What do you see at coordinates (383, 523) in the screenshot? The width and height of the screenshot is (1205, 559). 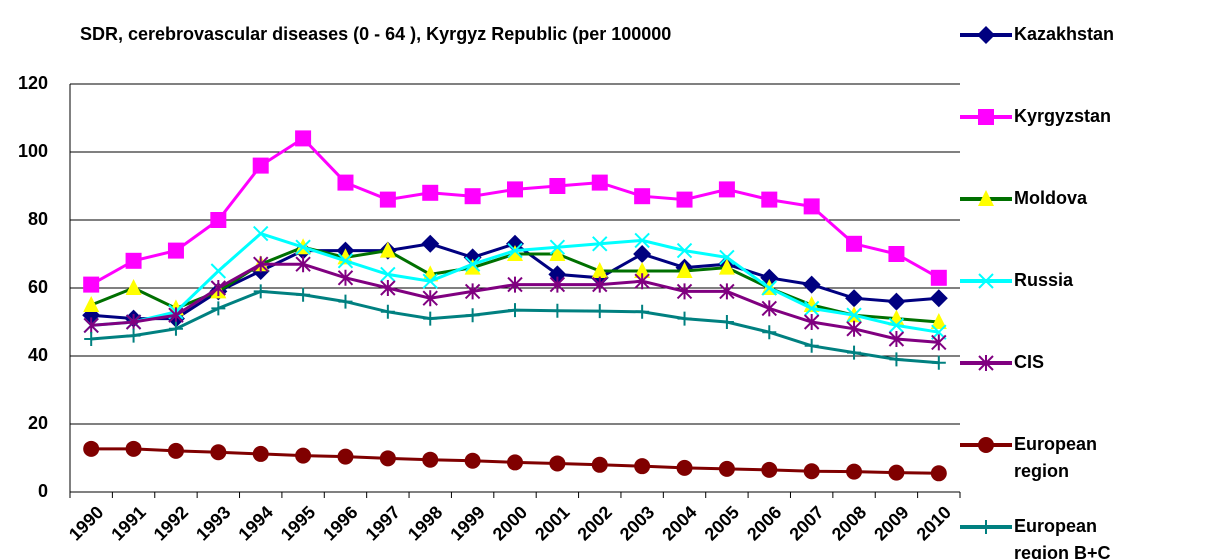 I see `x-tick-label: 1997` at bounding box center [383, 523].